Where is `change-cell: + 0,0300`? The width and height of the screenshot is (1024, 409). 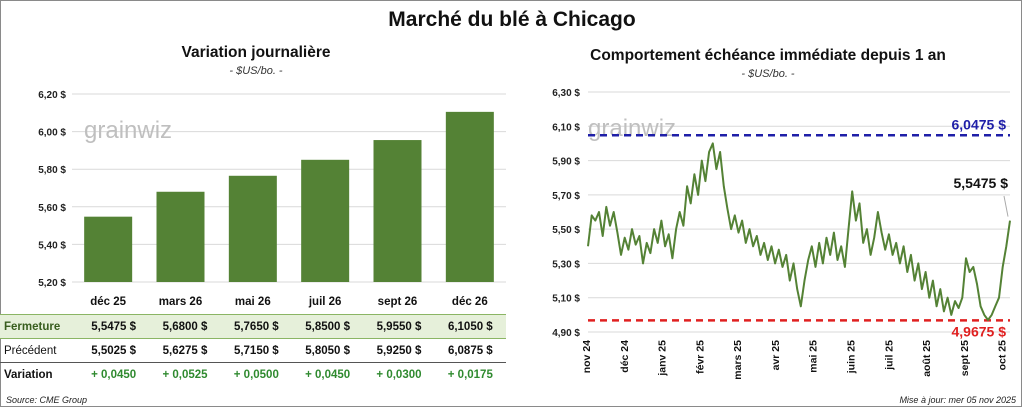
change-cell: + 0,0300 is located at coordinates (399, 374).